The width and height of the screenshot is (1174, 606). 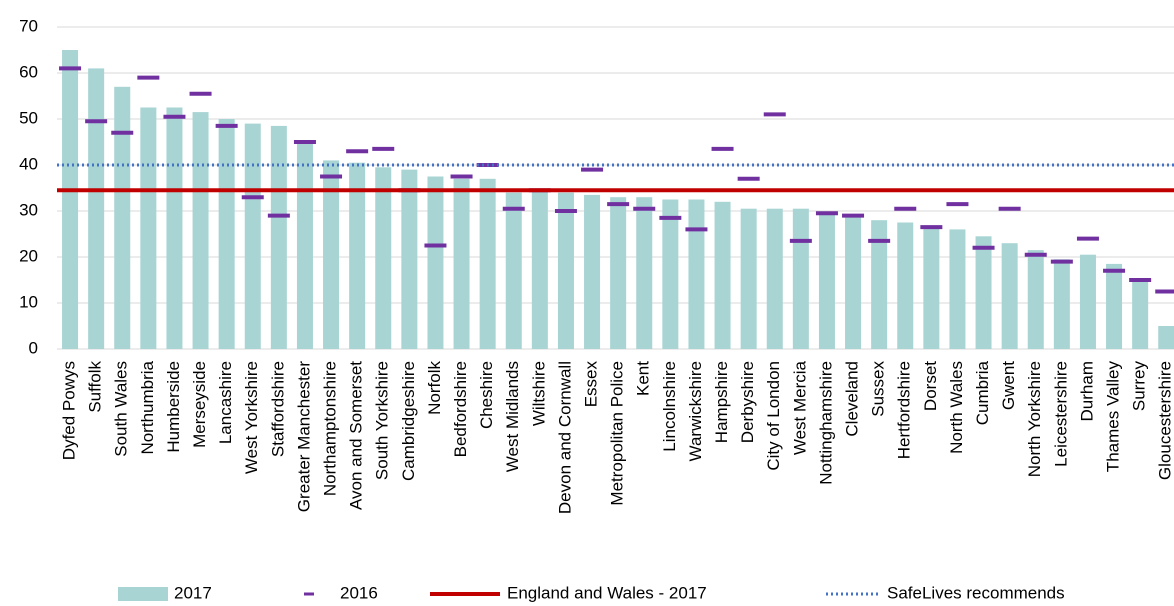 I want to click on x-tick-label: Derbyshire, so click(x=747, y=402).